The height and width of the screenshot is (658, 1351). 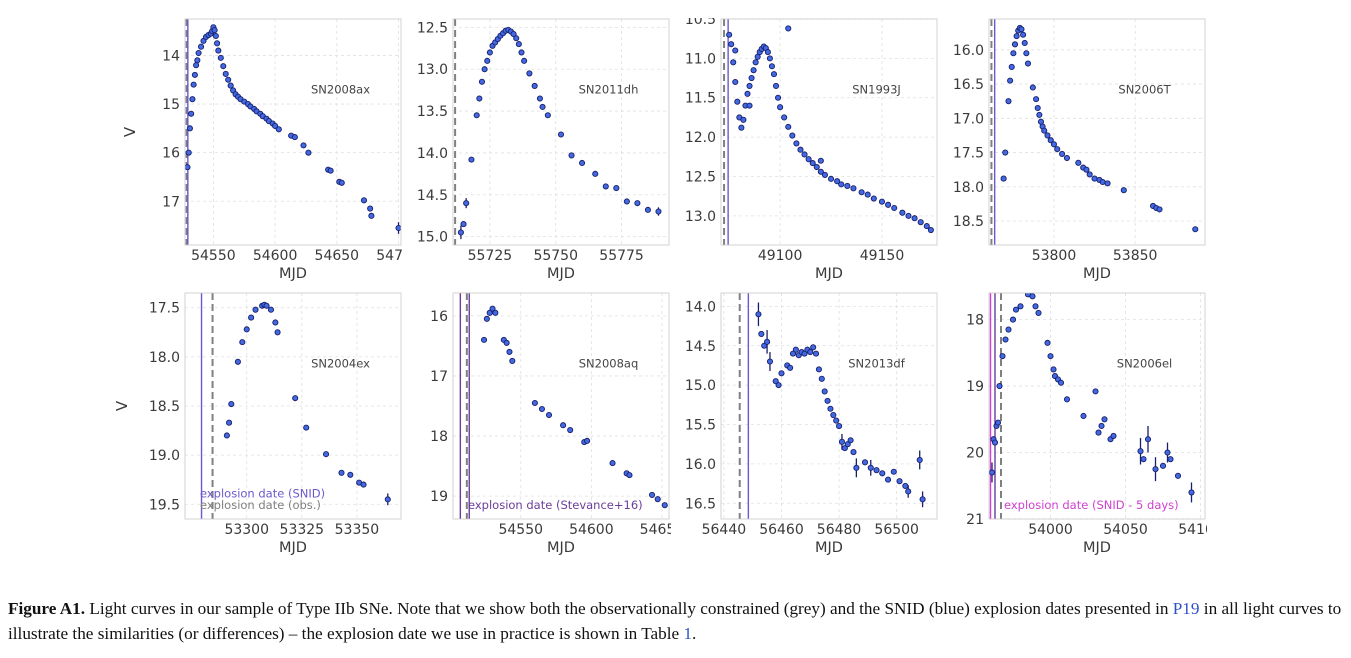 I want to click on y-tick-label: 17.5, so click(x=164, y=309).